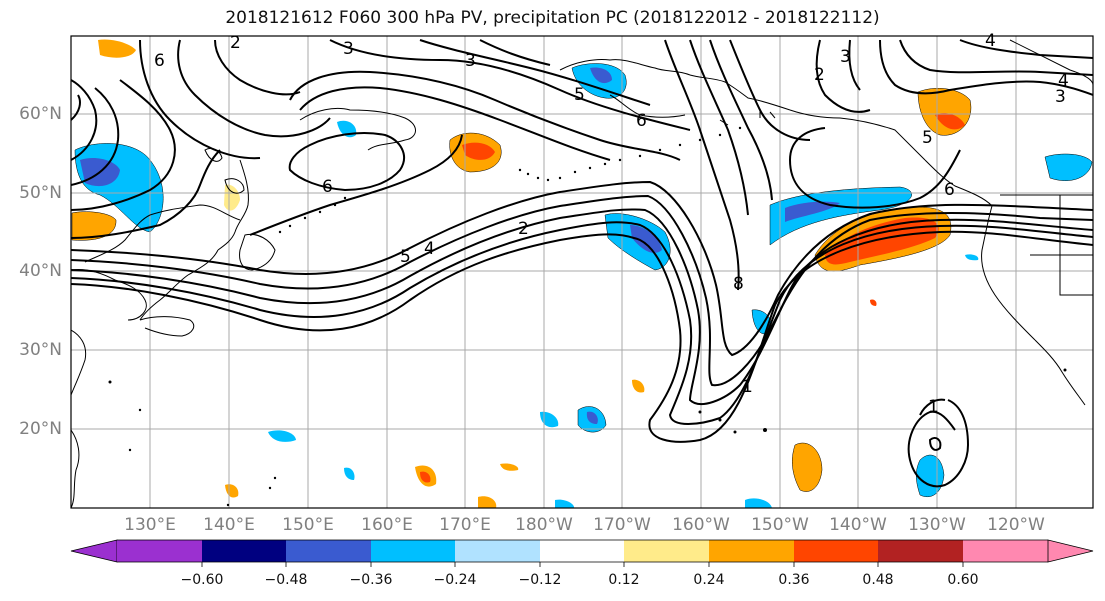 This screenshot has height=601, width=1105. I want to click on colorbar-tick: 0.24, so click(709, 580).